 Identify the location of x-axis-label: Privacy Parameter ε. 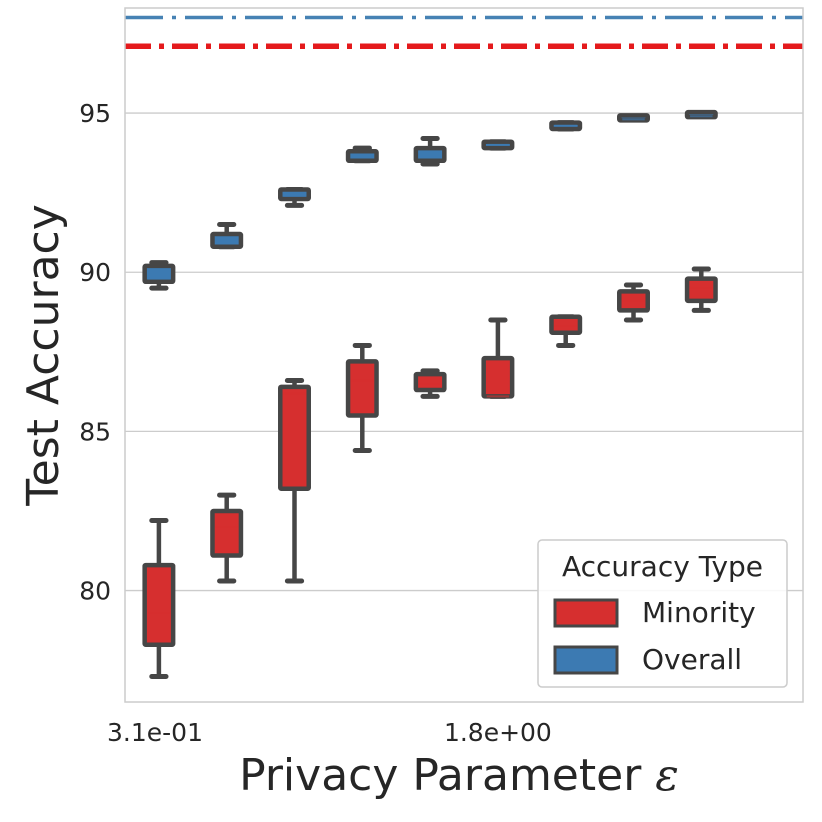
(459, 775).